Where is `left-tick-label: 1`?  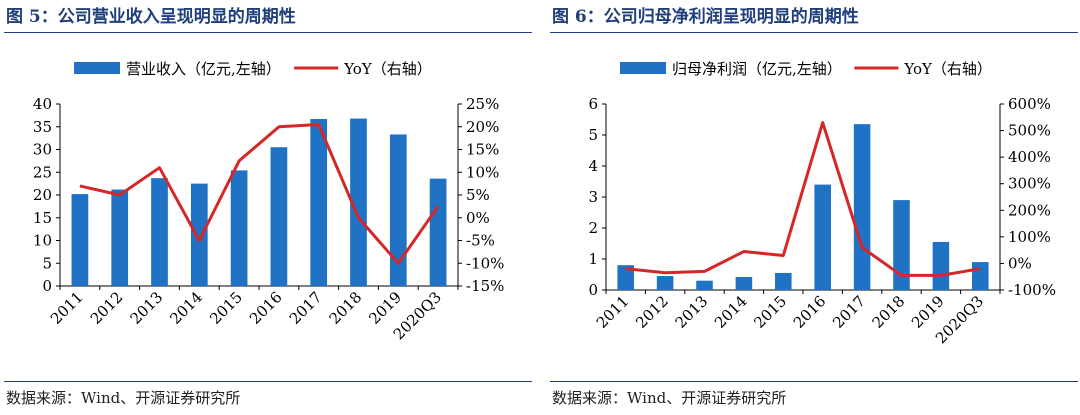 left-tick-label: 1 is located at coordinates (593, 259).